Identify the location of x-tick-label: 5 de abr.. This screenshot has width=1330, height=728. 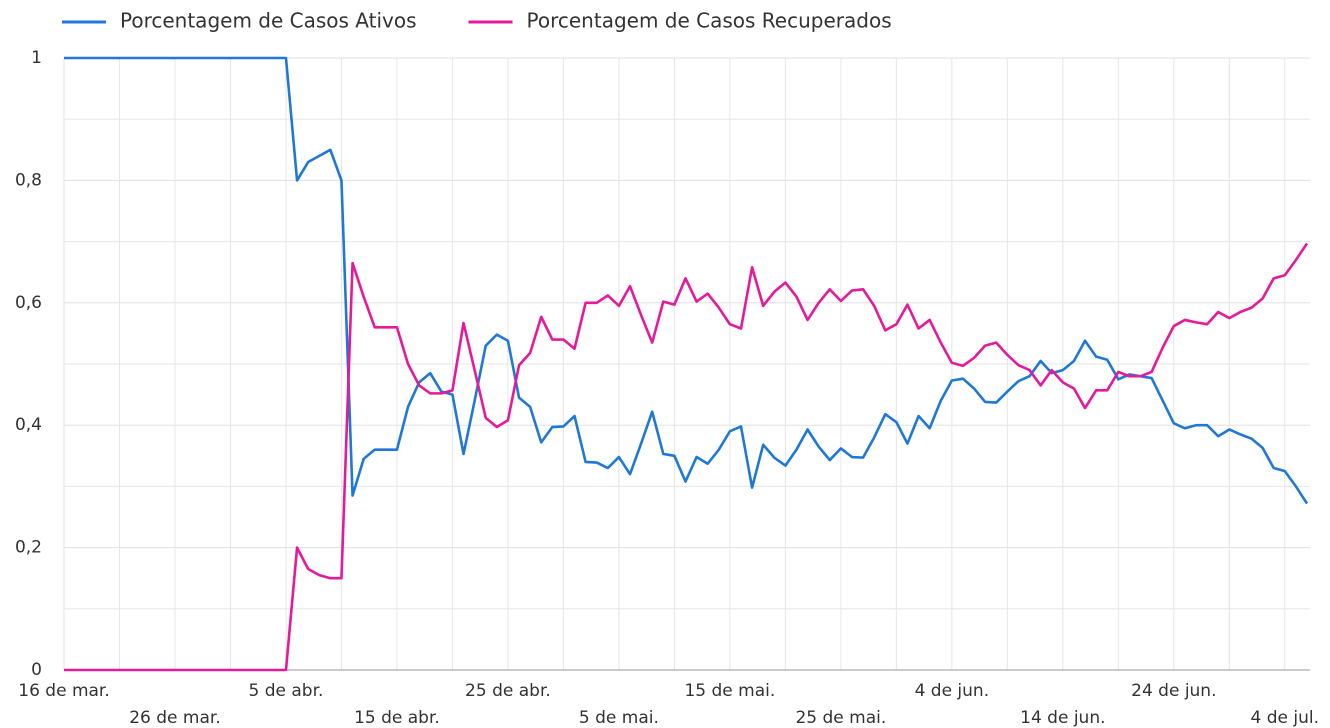
(286, 691).